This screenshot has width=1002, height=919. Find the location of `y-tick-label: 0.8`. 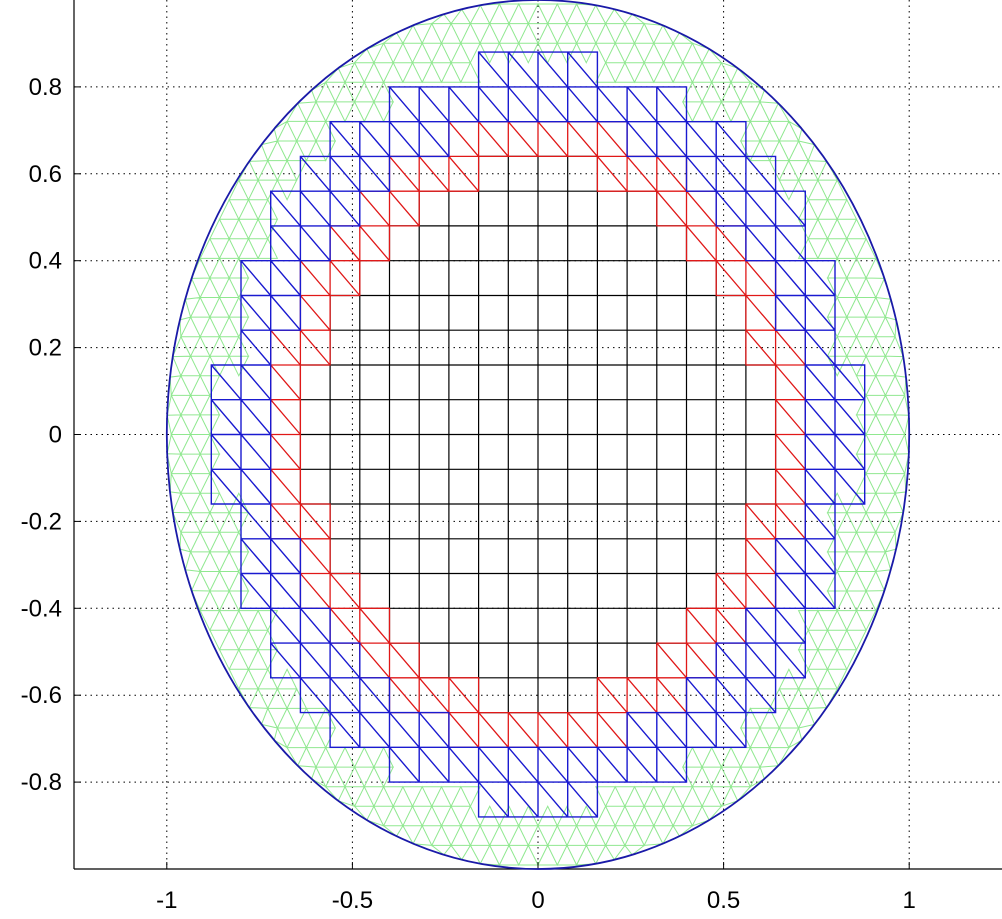

y-tick-label: 0.8 is located at coordinates (45, 87).